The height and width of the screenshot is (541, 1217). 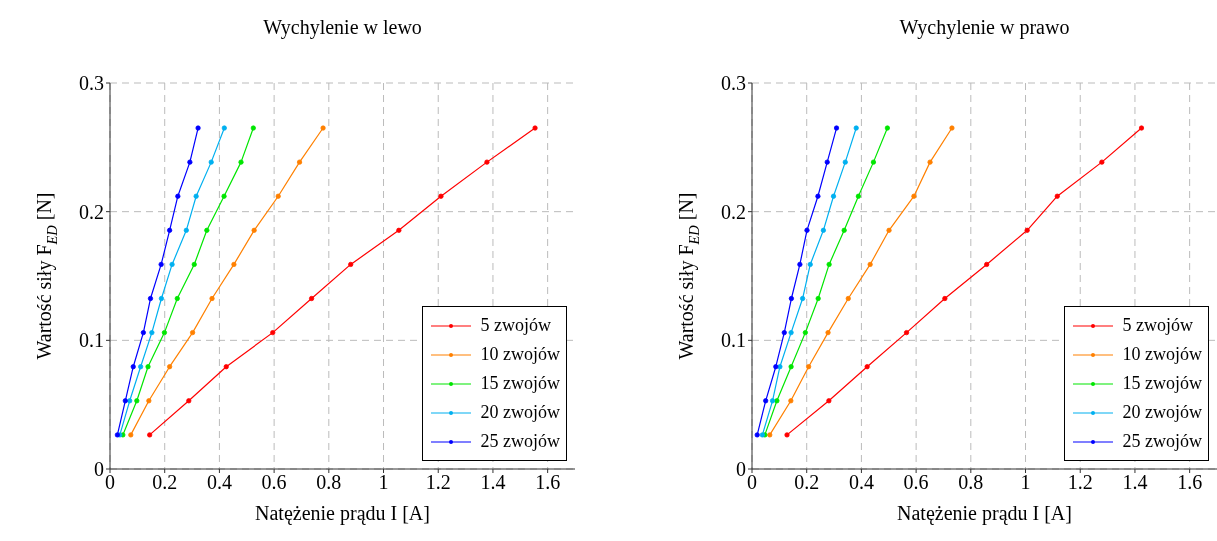 I want to click on chart-title: Wychylenie w prawo, so click(x=984, y=27).